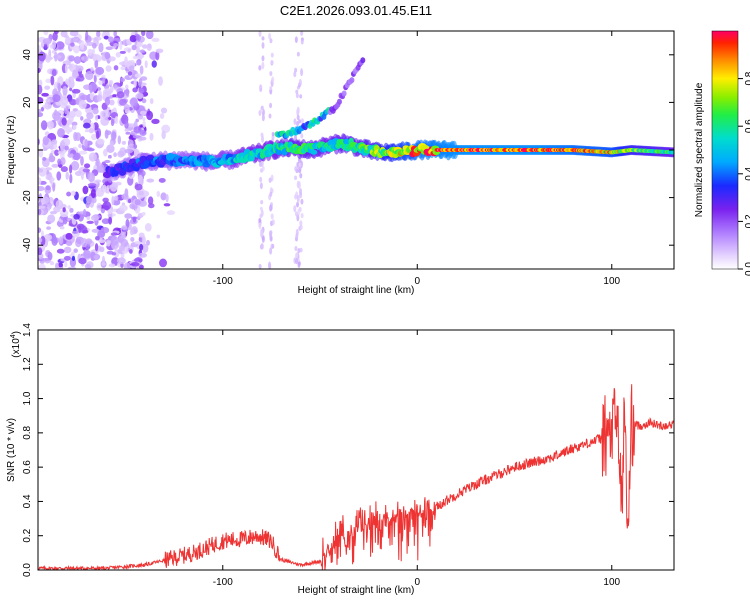  What do you see at coordinates (27, 467) in the screenshot?
I see `y-tick-label: 0.6` at bounding box center [27, 467].